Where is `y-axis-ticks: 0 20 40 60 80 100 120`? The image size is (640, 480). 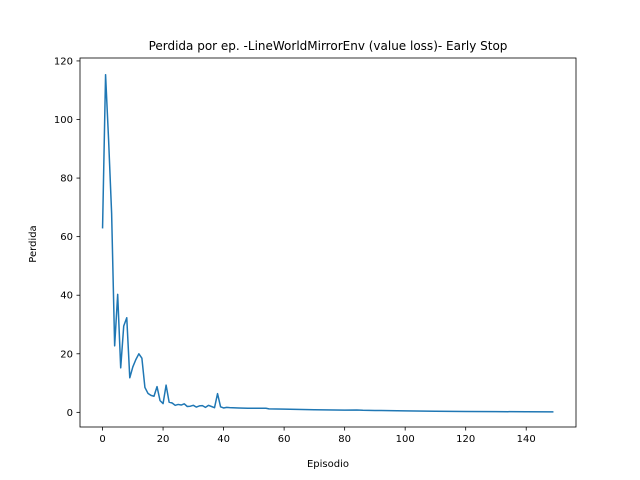
y-axis-ticks: 0 20 40 60 80 100 120 is located at coordinates (67, 237).